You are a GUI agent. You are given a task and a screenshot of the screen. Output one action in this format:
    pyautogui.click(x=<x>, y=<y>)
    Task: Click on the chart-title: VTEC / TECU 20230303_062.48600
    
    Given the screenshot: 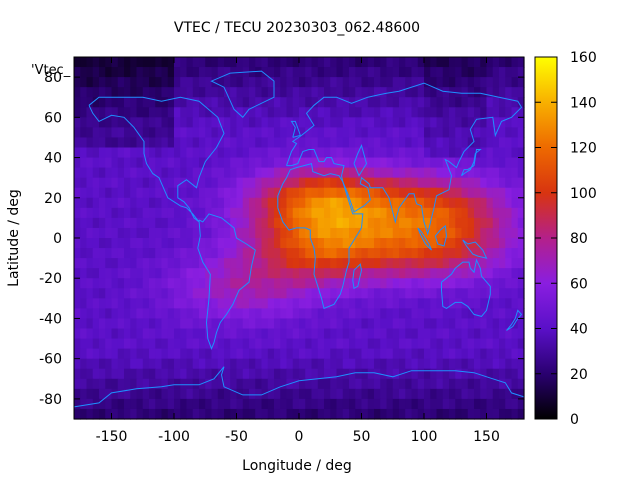 What is the action you would take?
    pyautogui.click(x=297, y=28)
    